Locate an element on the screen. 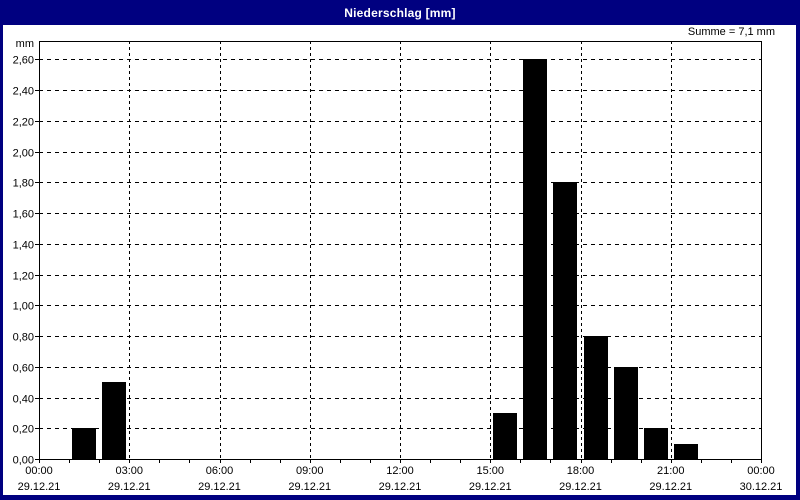 This screenshot has height=500, width=800. y-tick-label: 2,20 is located at coordinates (23, 123).